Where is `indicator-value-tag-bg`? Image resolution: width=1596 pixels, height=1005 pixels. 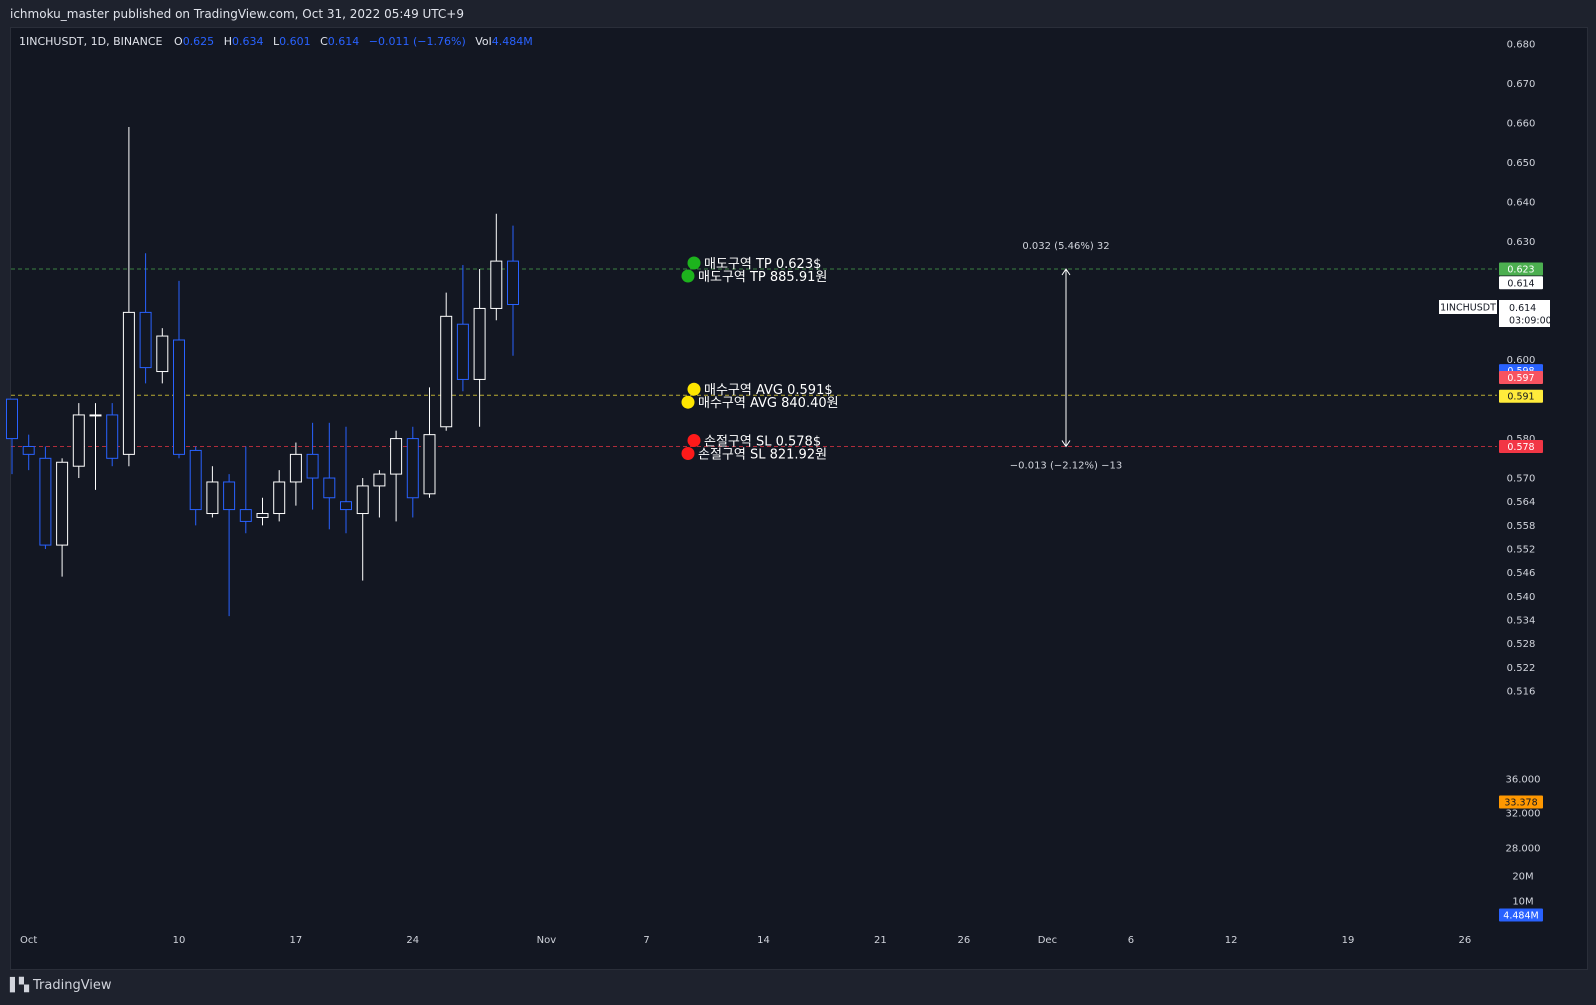 indicator-value-tag-bg is located at coordinates (1521, 802).